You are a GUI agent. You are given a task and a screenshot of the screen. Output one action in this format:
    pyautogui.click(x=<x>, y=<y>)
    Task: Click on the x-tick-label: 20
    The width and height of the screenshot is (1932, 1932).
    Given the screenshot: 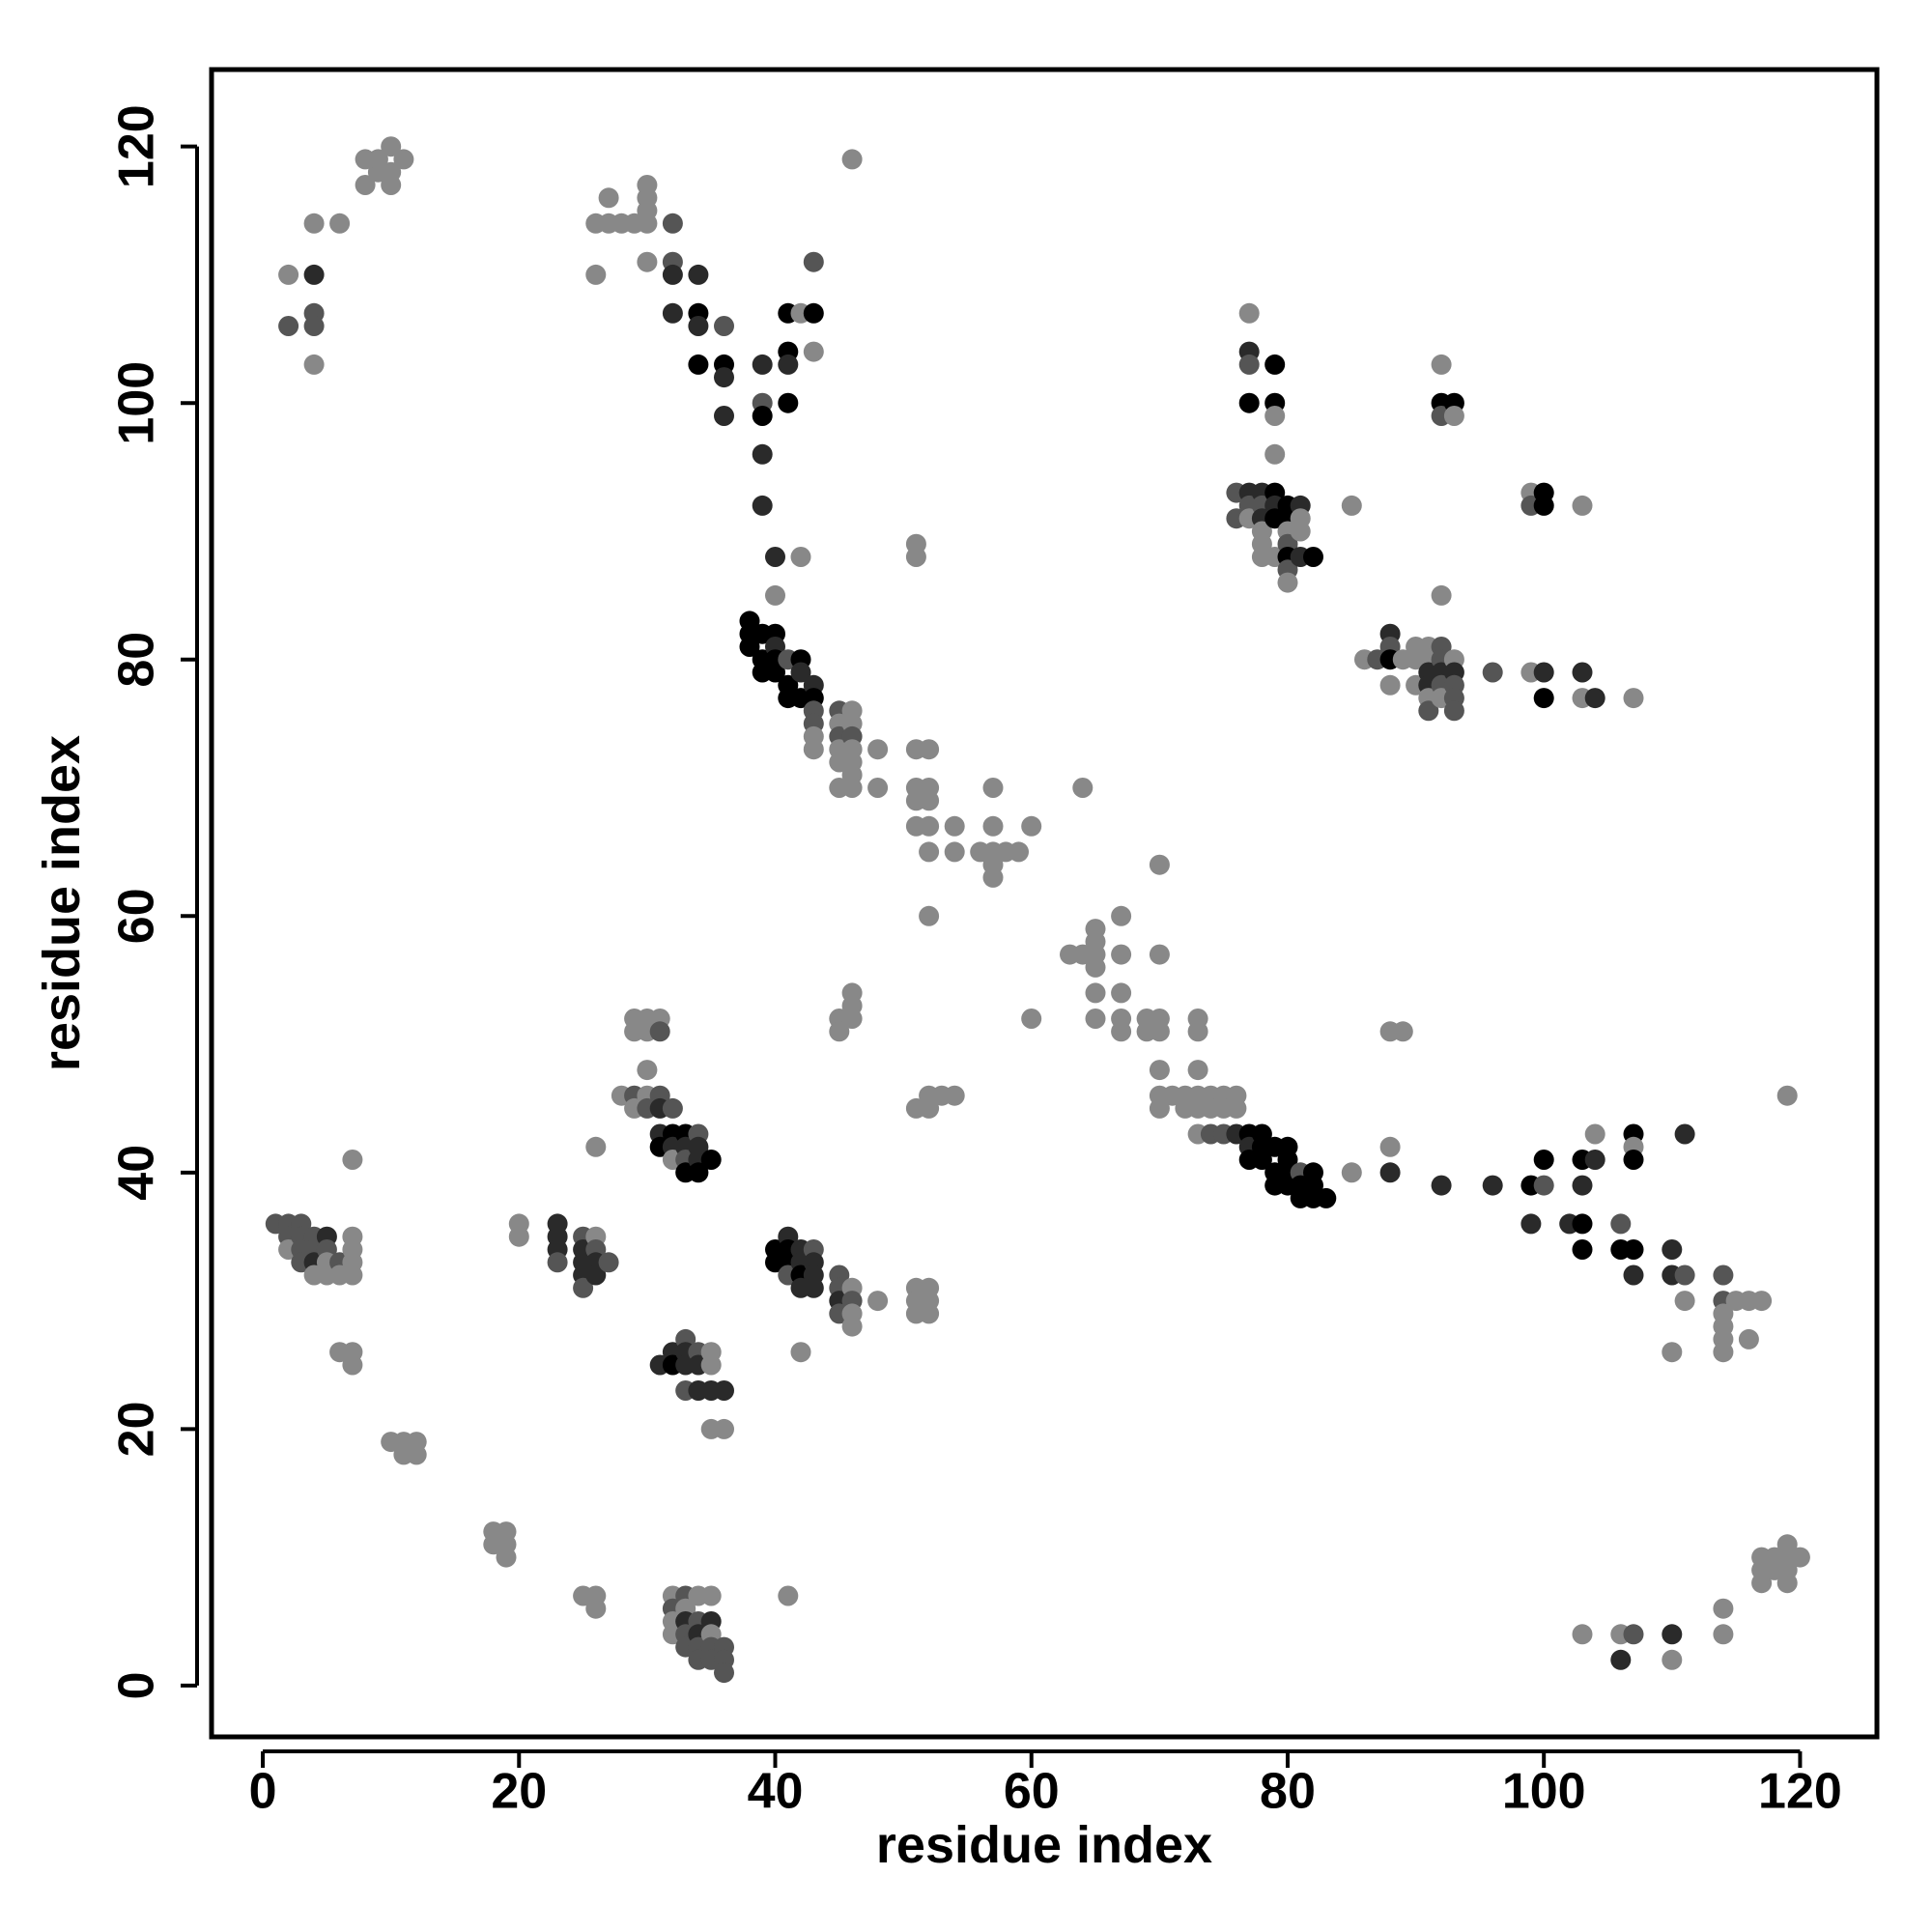 What is the action you would take?
    pyautogui.click(x=519, y=1792)
    